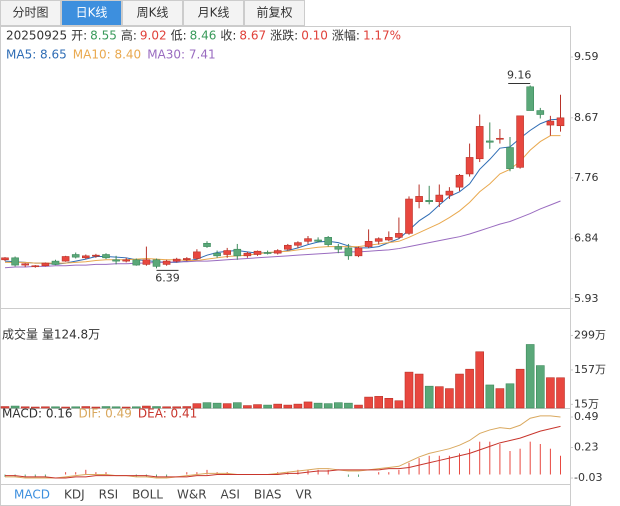  I want to click on tab-label: 周K线, so click(153, 13).